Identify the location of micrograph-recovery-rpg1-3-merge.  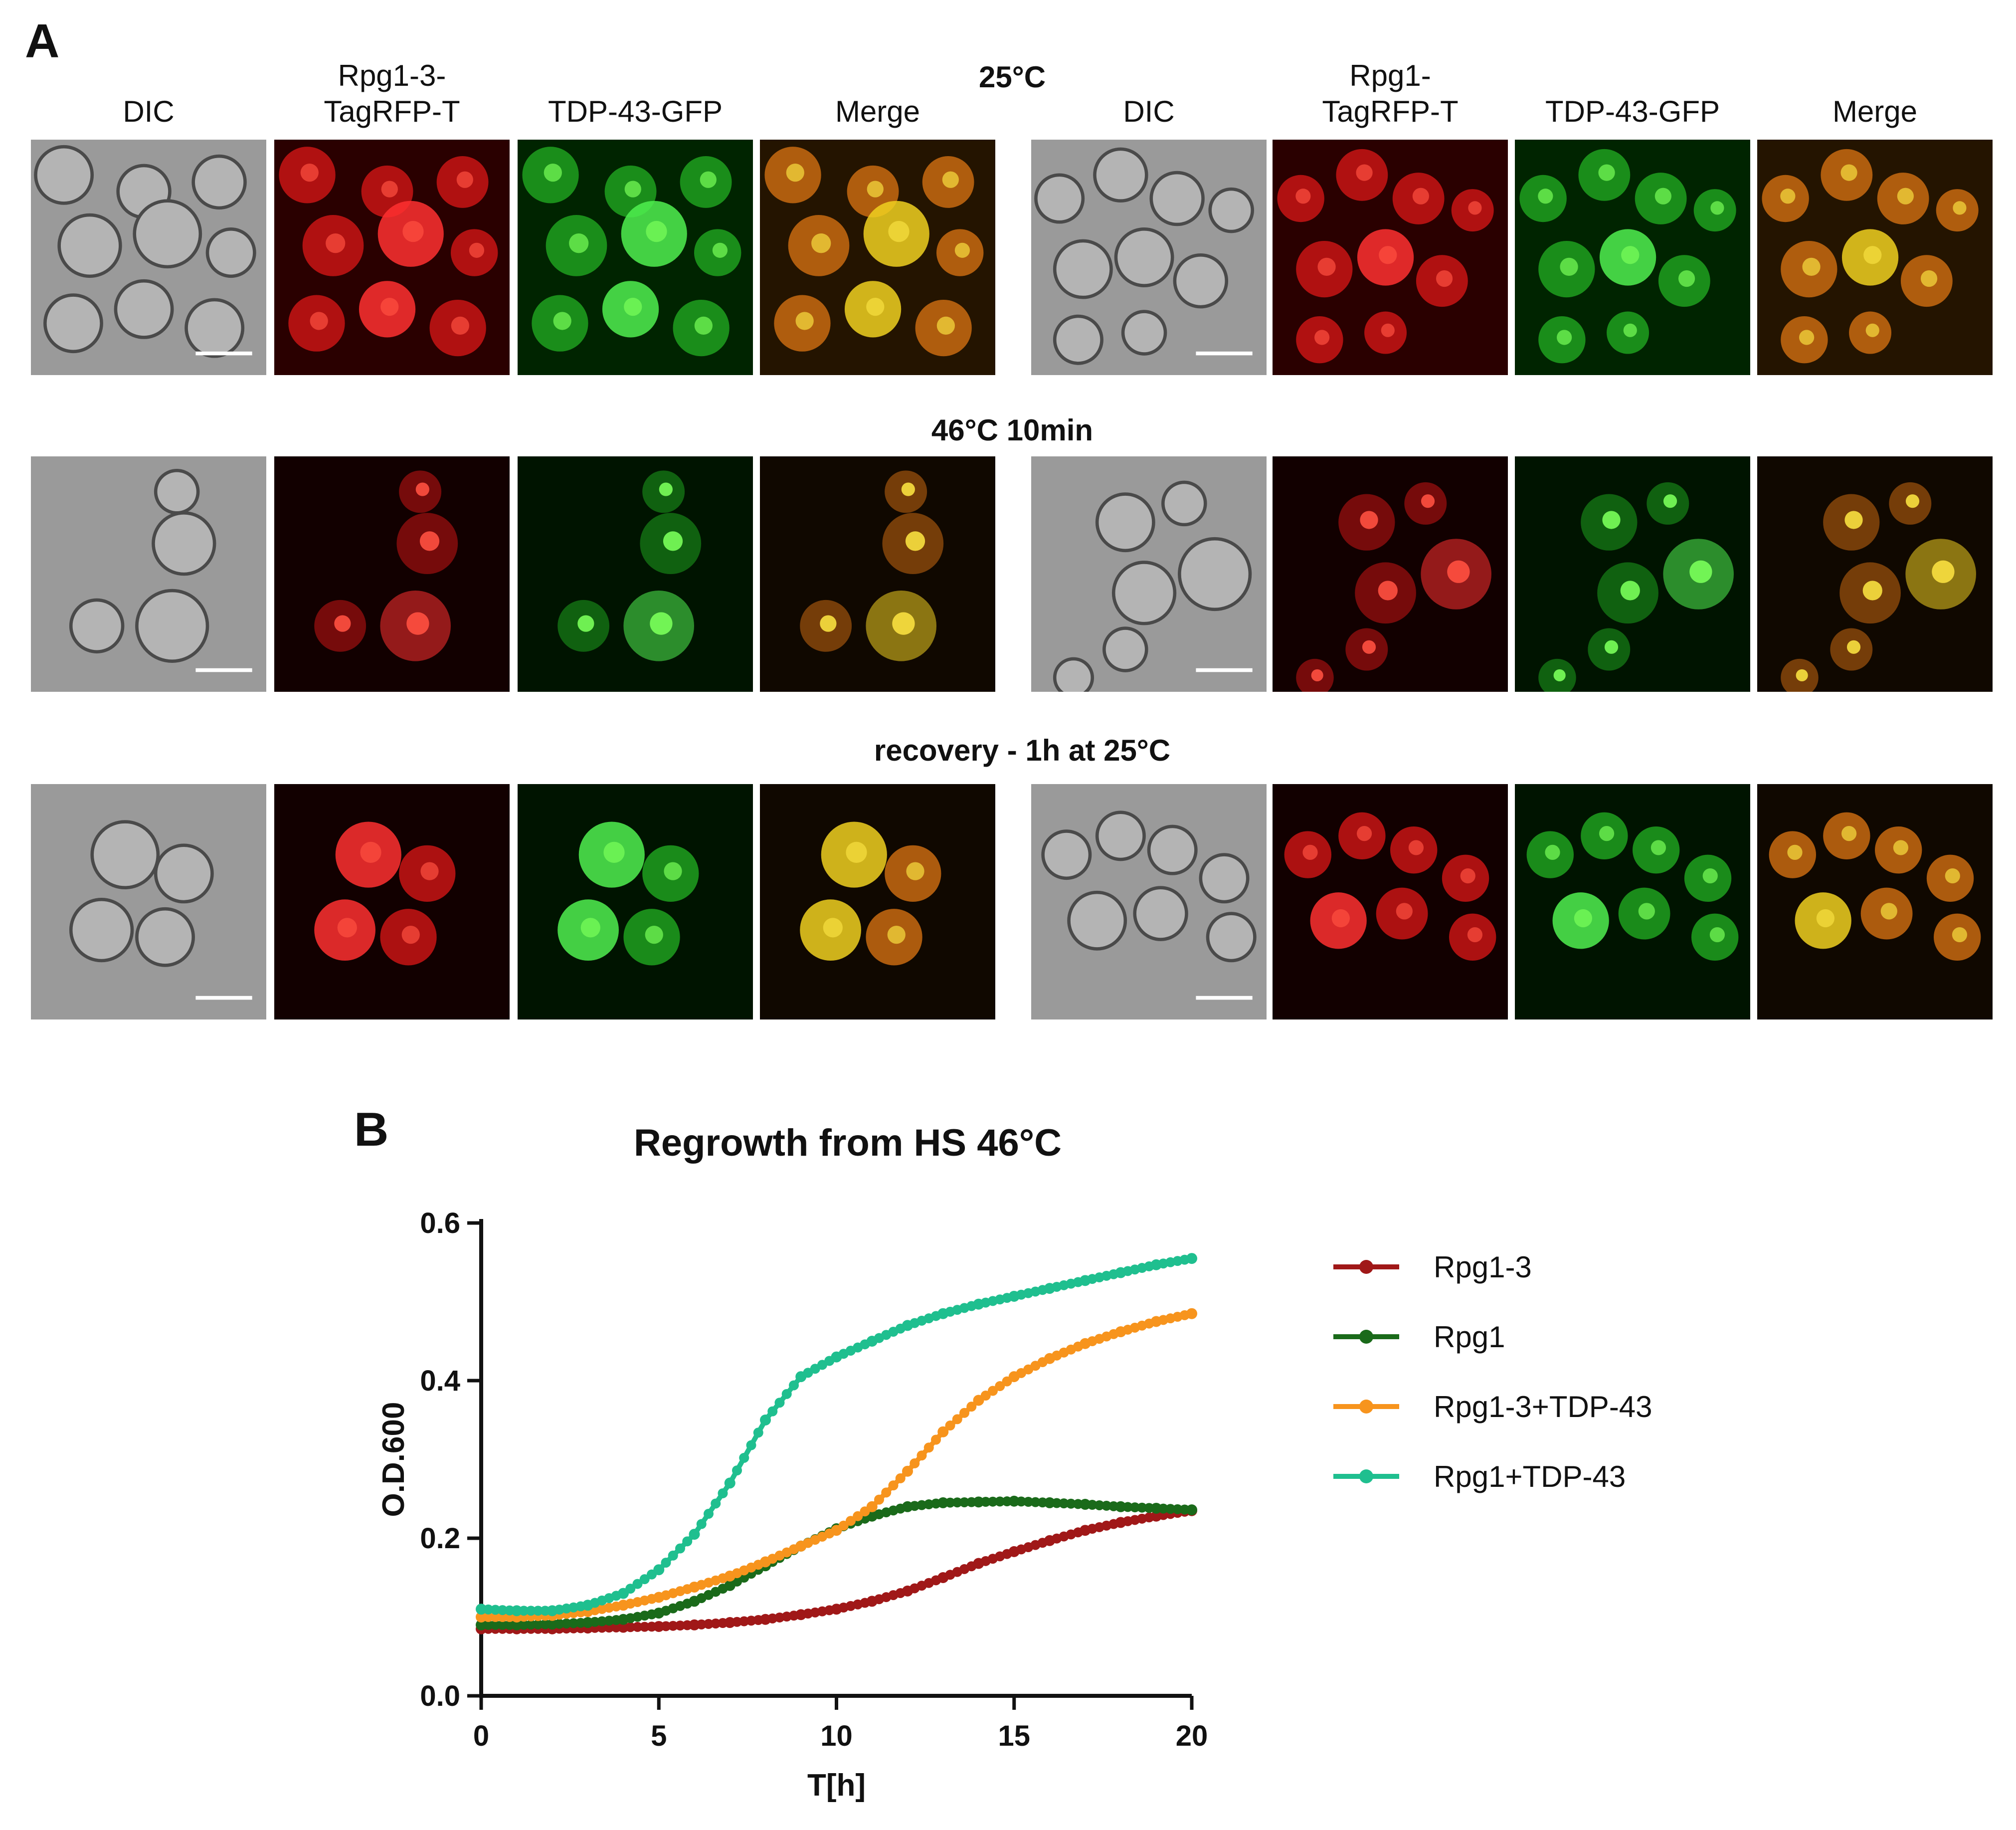
(878, 901).